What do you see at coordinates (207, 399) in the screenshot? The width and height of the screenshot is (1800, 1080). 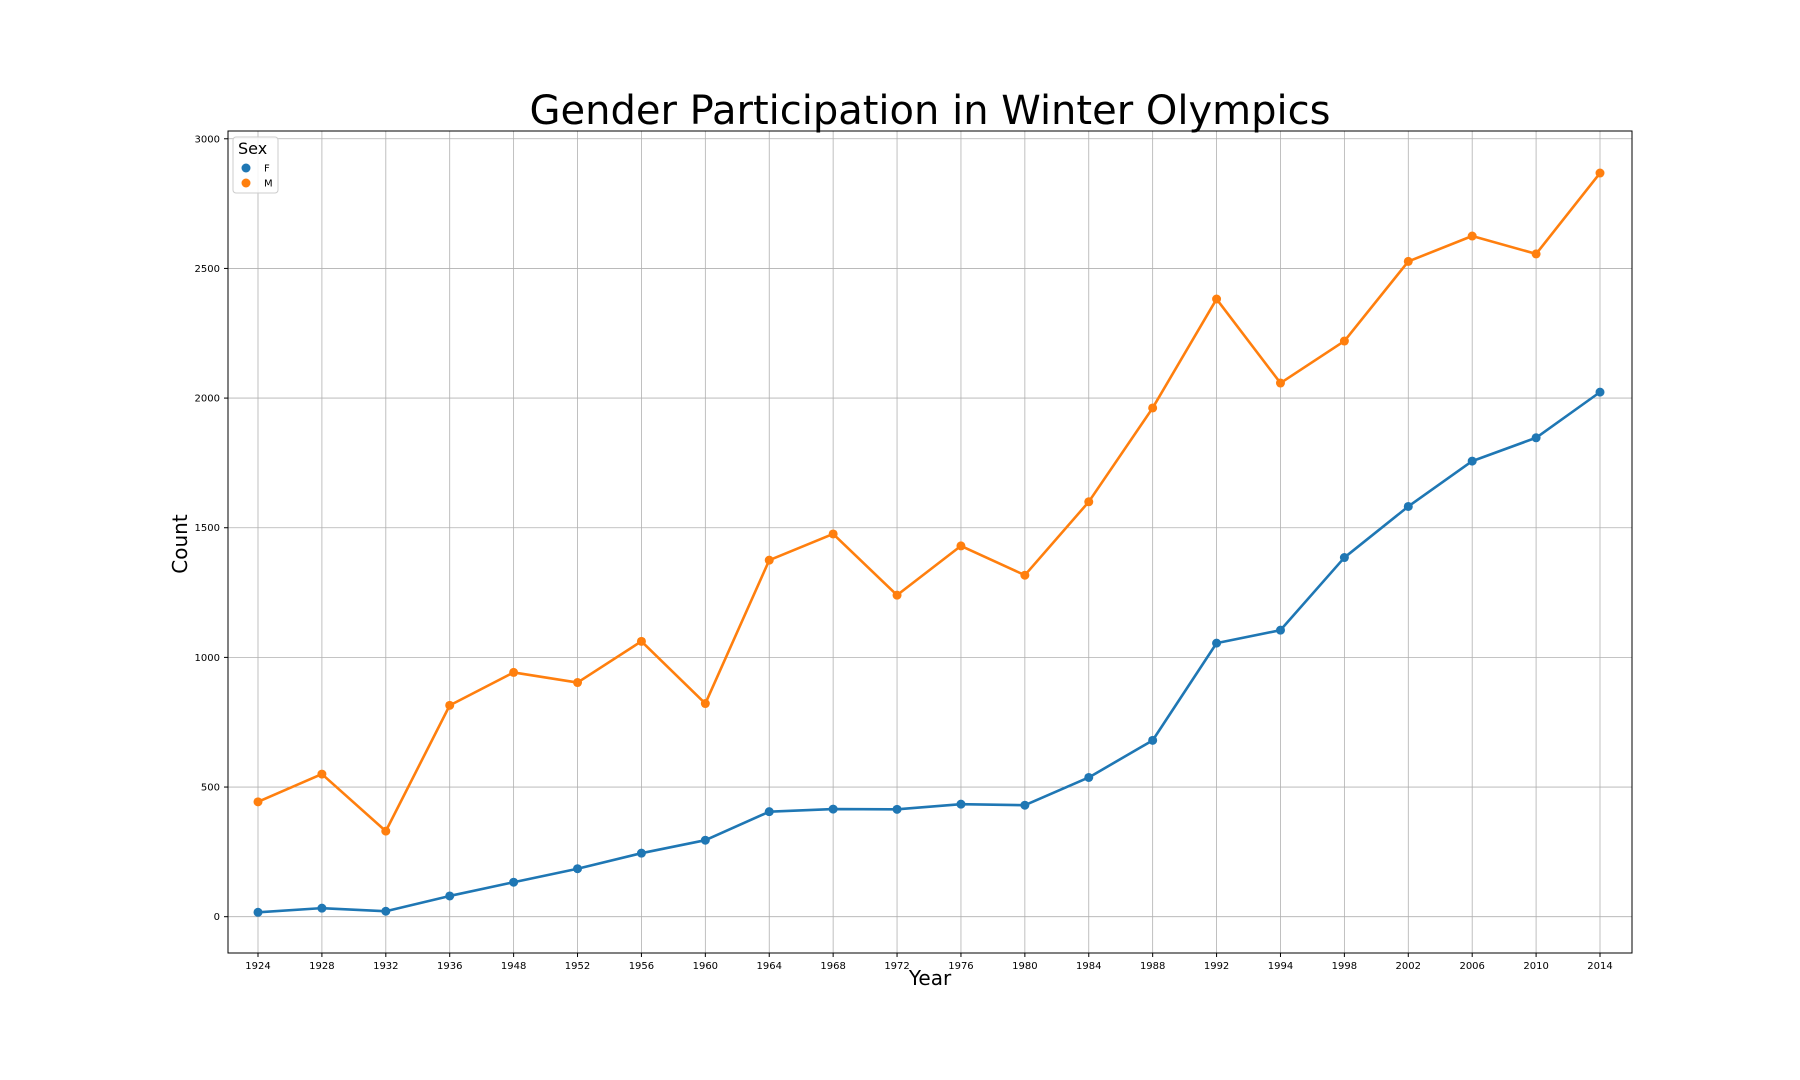 I see `y-tick-label: 2000` at bounding box center [207, 399].